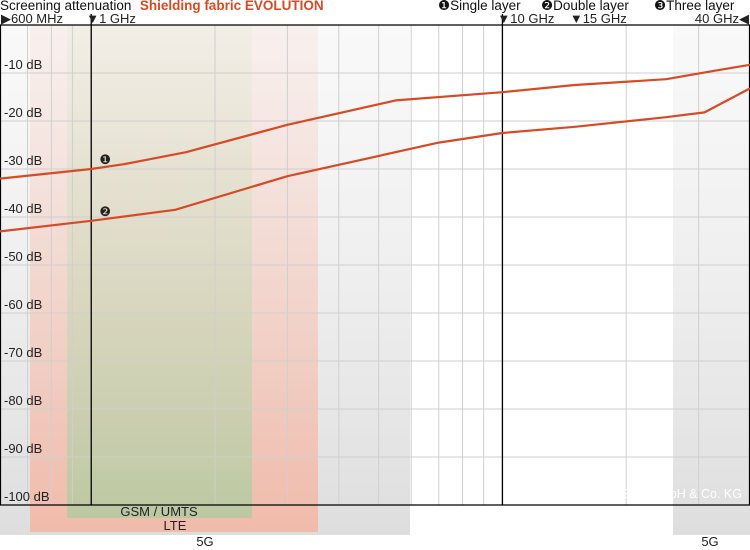 This screenshot has width=750, height=550. What do you see at coordinates (23, 448) in the screenshot?
I see `y-tick-label: -90 dB` at bounding box center [23, 448].